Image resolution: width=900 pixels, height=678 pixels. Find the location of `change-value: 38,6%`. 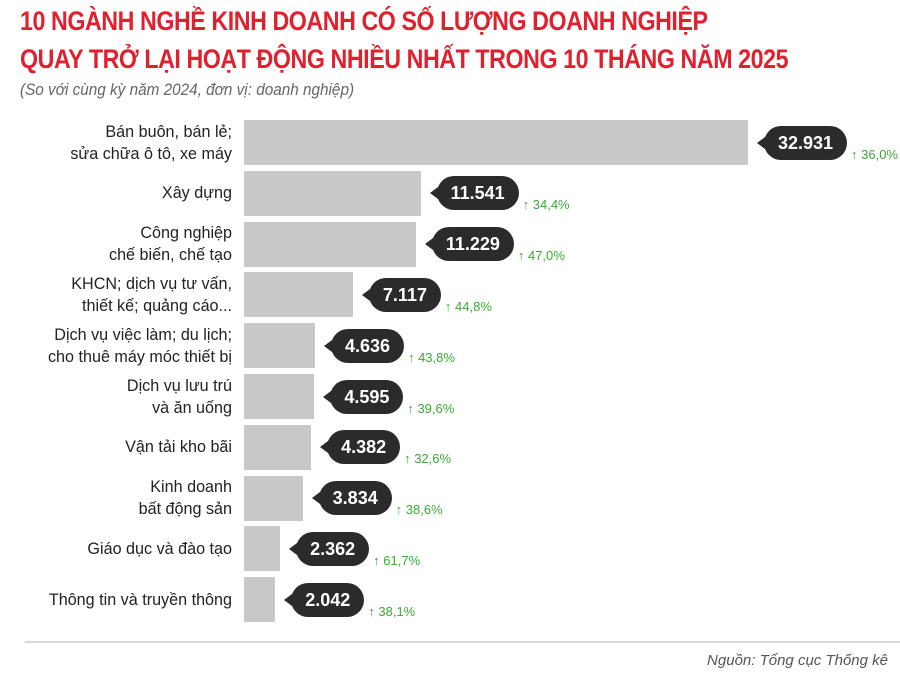

change-value: 38,6% is located at coordinates (424, 510).